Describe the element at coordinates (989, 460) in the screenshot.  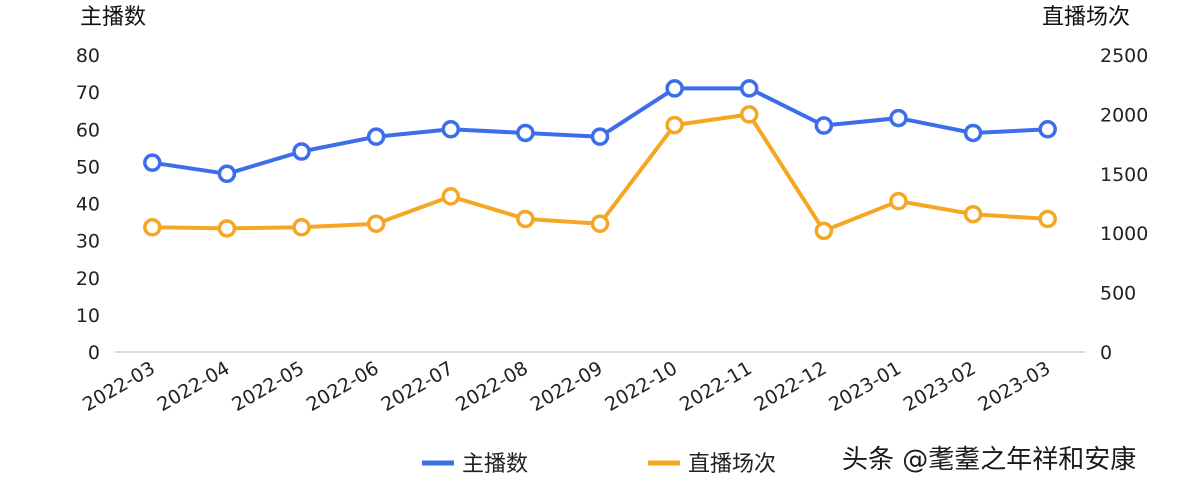
I see `watermark-text: 头条 @耄耋之年祥和安康` at that location.